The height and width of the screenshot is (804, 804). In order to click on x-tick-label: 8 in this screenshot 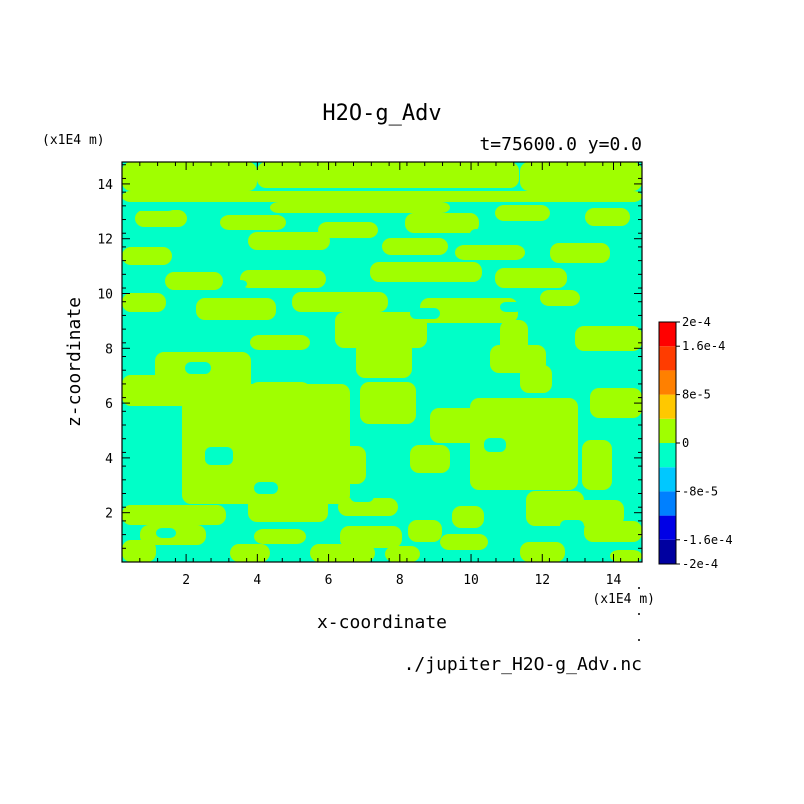, I will do `click(400, 580)`.